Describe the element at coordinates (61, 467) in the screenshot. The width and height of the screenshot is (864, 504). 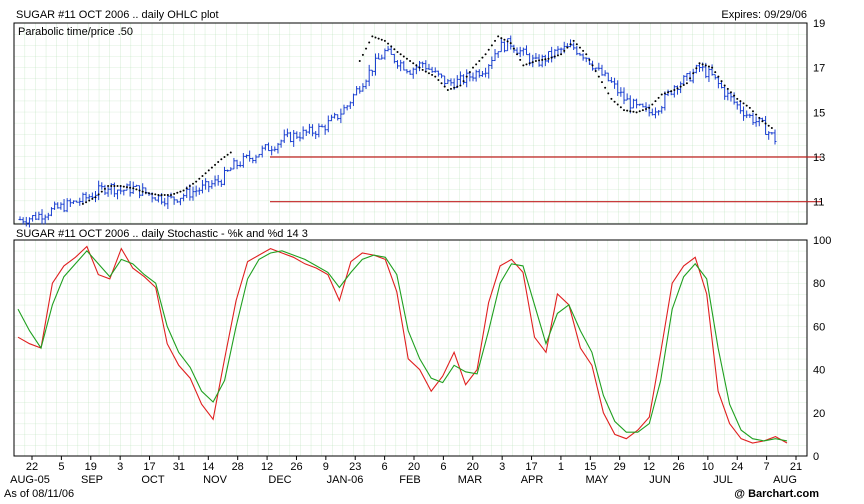
I see `x-tick-label: 5` at that location.